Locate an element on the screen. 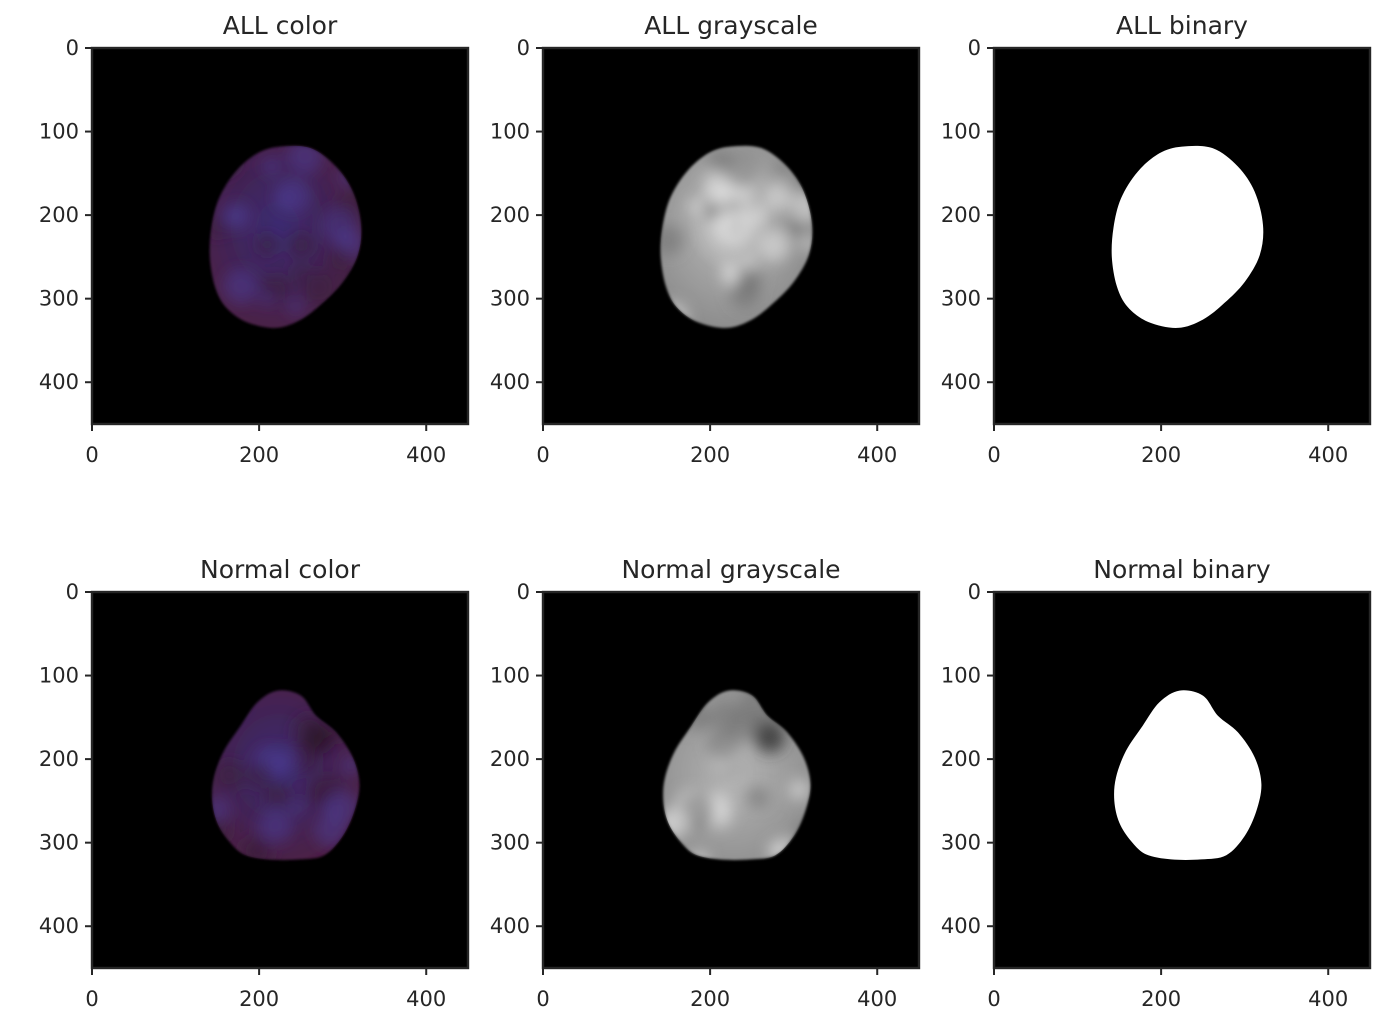  panel-title: ALL binary is located at coordinates (1182, 25).